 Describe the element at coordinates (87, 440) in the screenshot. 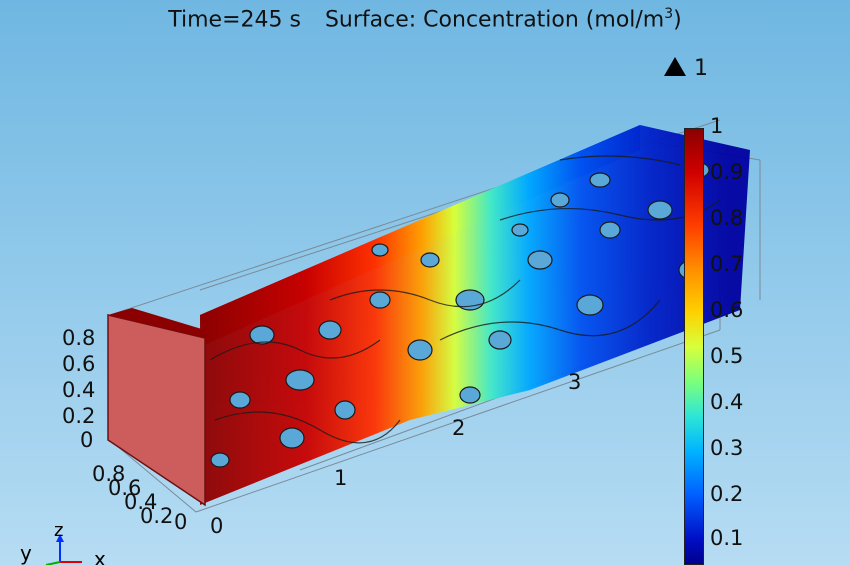

I see `z-tick: 0` at that location.